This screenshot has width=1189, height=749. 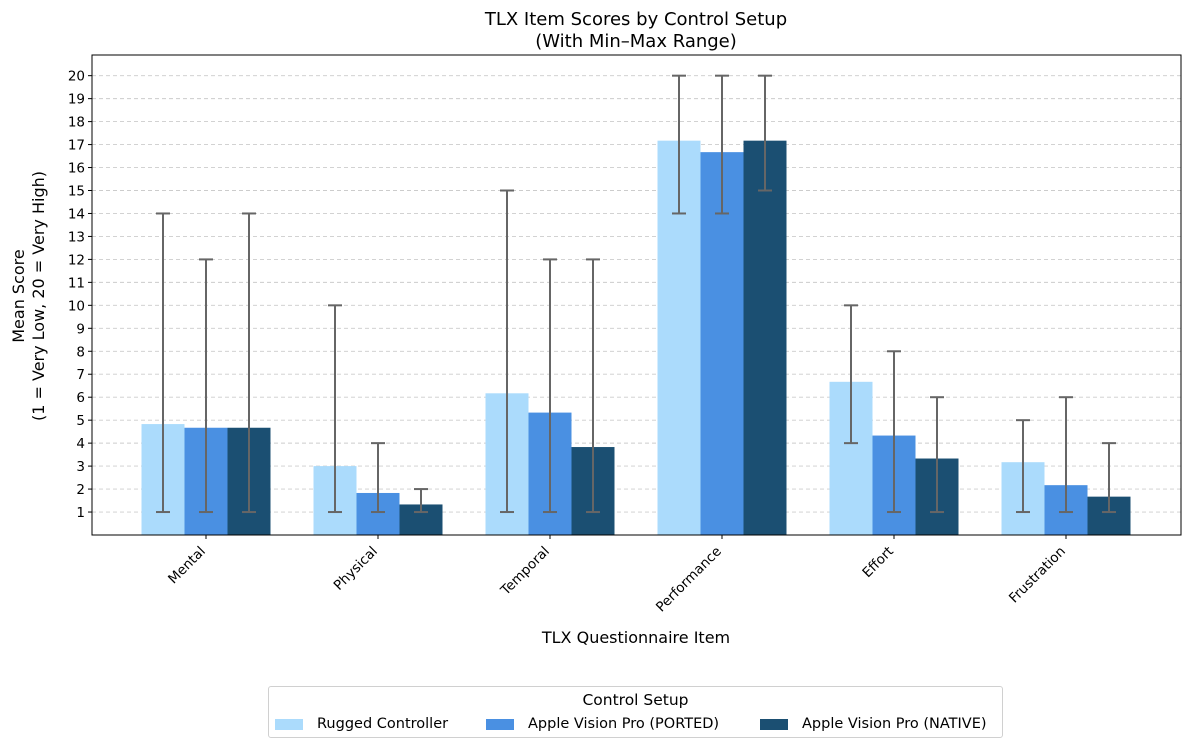 What do you see at coordinates (80, 329) in the screenshot?
I see `y-tick-label: 9` at bounding box center [80, 329].